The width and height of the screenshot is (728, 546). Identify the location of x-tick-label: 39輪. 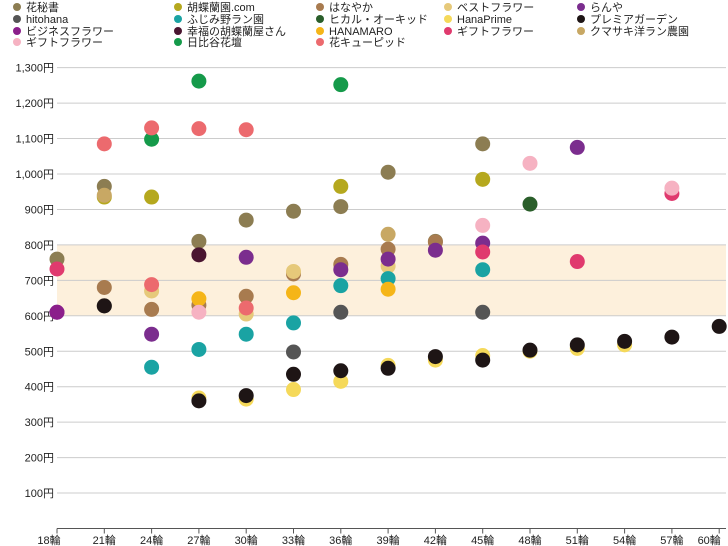
(387, 539).